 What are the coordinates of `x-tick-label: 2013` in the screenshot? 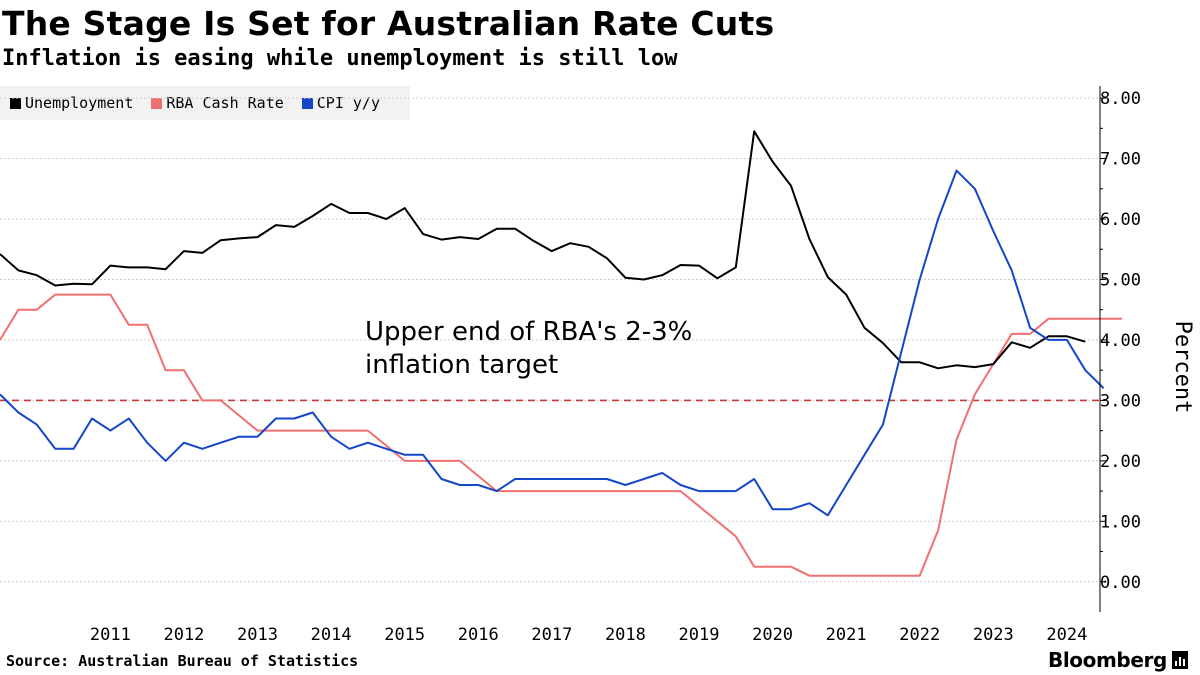 It's located at (257, 635).